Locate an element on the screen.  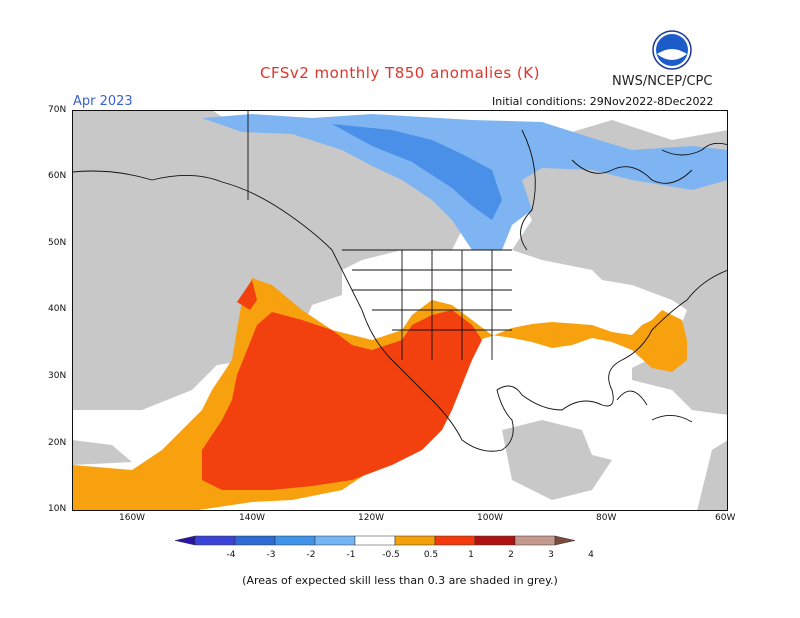
colorbar-tick-label: 3 is located at coordinates (551, 555).